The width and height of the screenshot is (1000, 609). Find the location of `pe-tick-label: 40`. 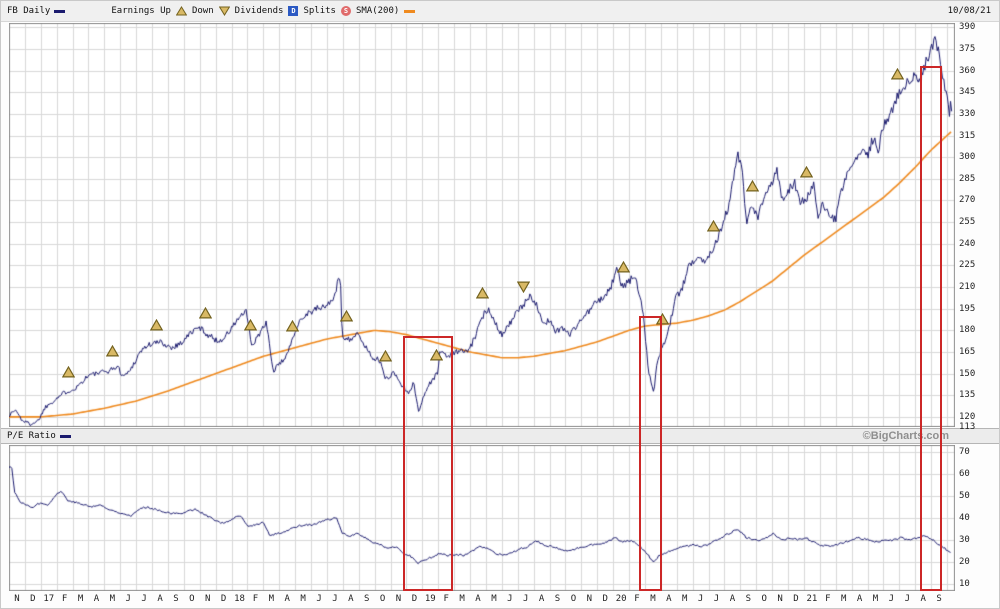

pe-tick-label: 40 is located at coordinates (964, 518).